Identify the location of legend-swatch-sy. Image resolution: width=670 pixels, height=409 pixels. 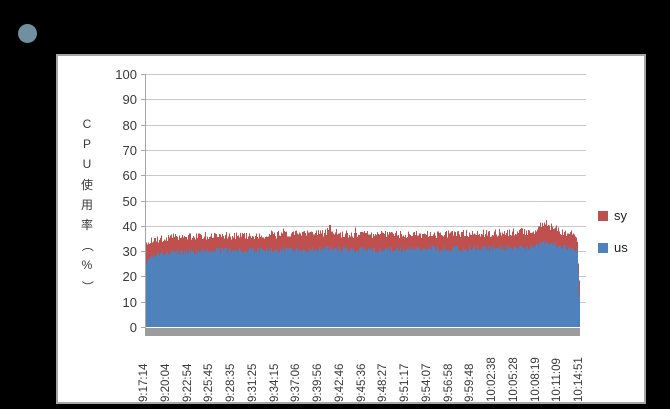
(603, 215).